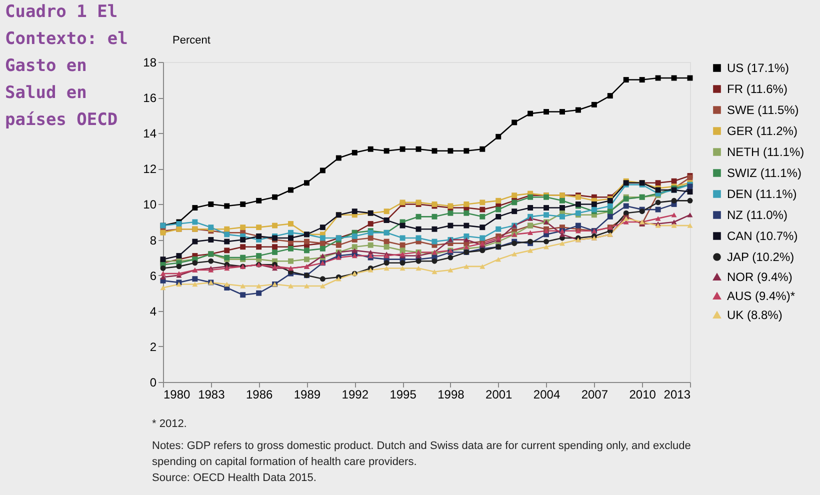 This screenshot has width=820, height=495. I want to click on legend-label: NETH (11.1%), so click(765, 152).